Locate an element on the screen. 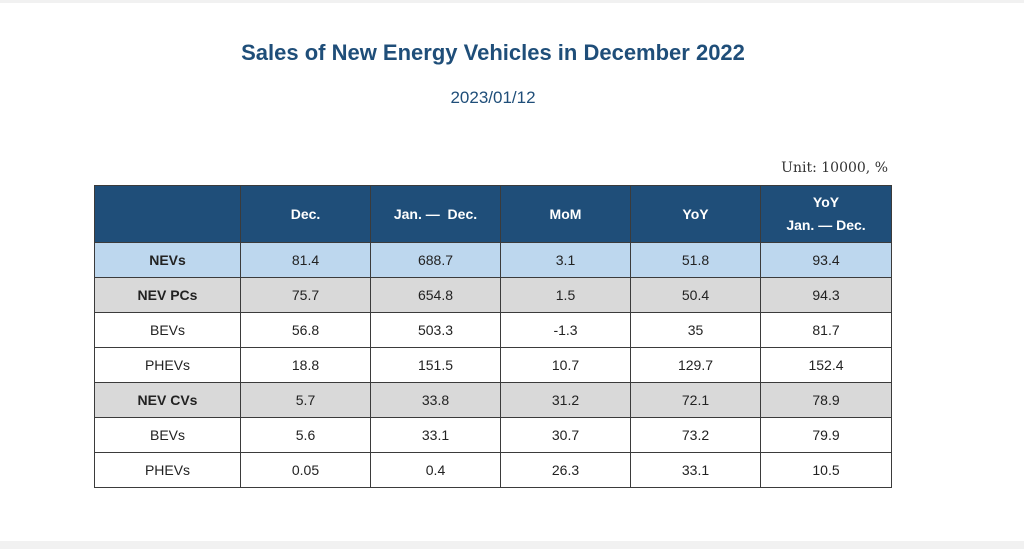 This screenshot has height=549, width=1024. cell-mom: 31.2 is located at coordinates (565, 400).